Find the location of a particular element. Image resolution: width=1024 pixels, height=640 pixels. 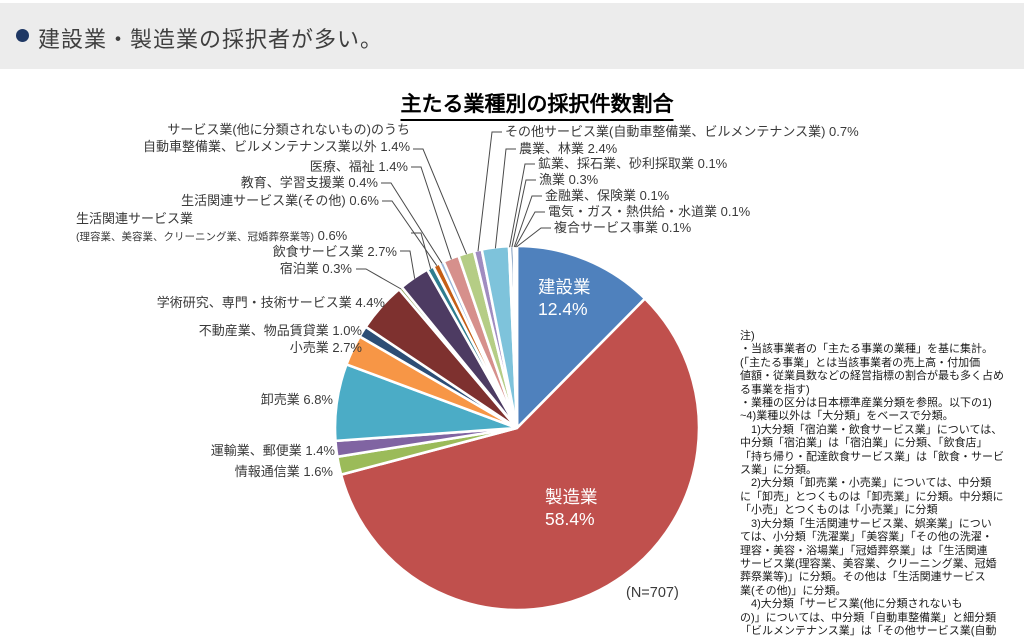

sample-size-label: (N=707) is located at coordinates (652, 593).